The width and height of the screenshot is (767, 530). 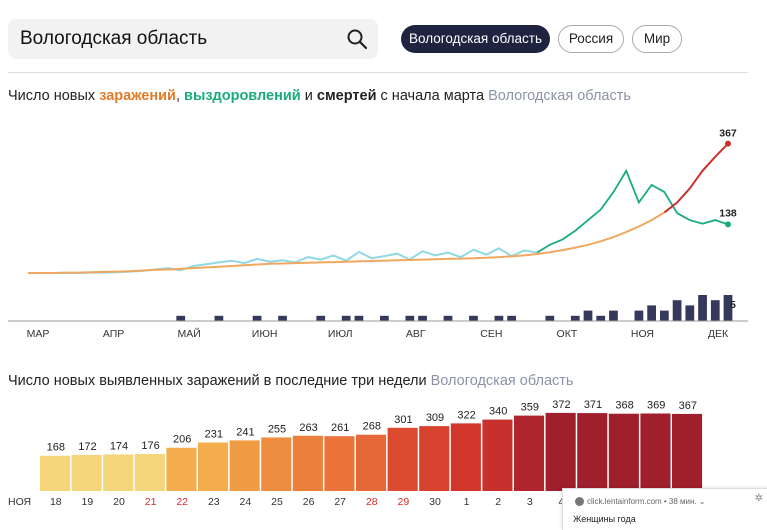 What do you see at coordinates (491, 334) in the screenshot?
I see `x-tick-label: СЕН` at bounding box center [491, 334].